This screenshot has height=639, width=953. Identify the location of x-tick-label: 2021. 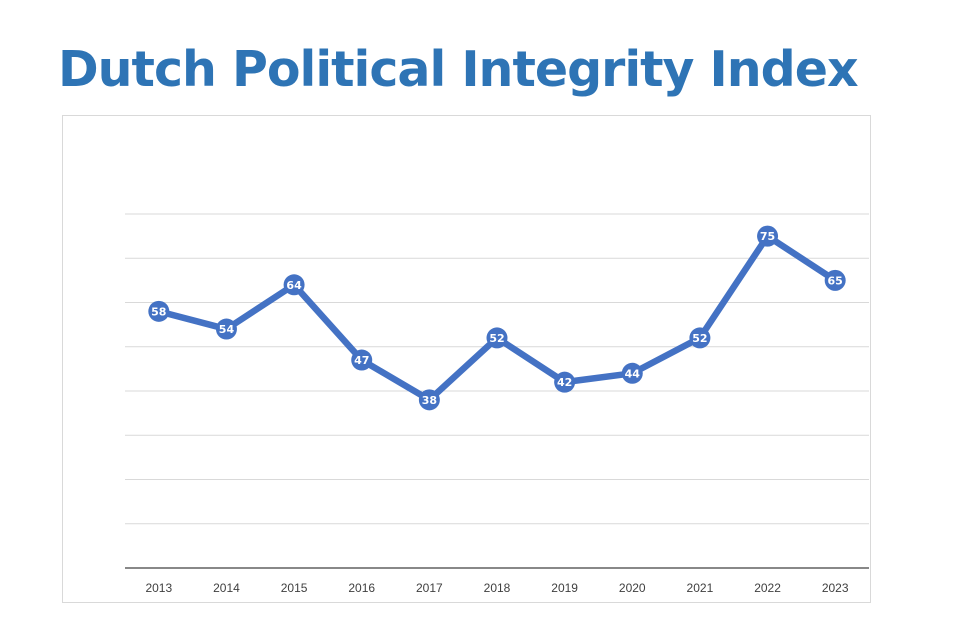
(700, 588).